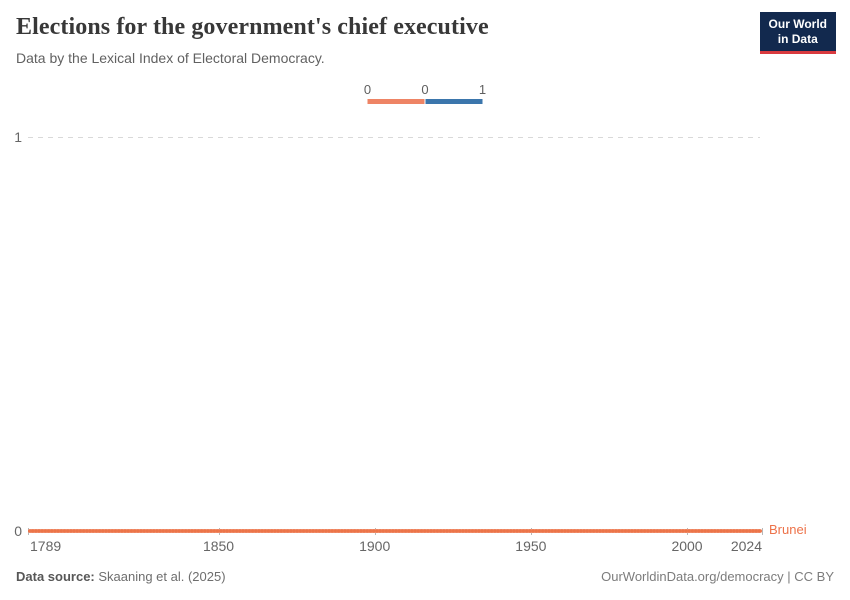 This screenshot has width=850, height=600. I want to click on legend-color-bar, so click(425, 101).